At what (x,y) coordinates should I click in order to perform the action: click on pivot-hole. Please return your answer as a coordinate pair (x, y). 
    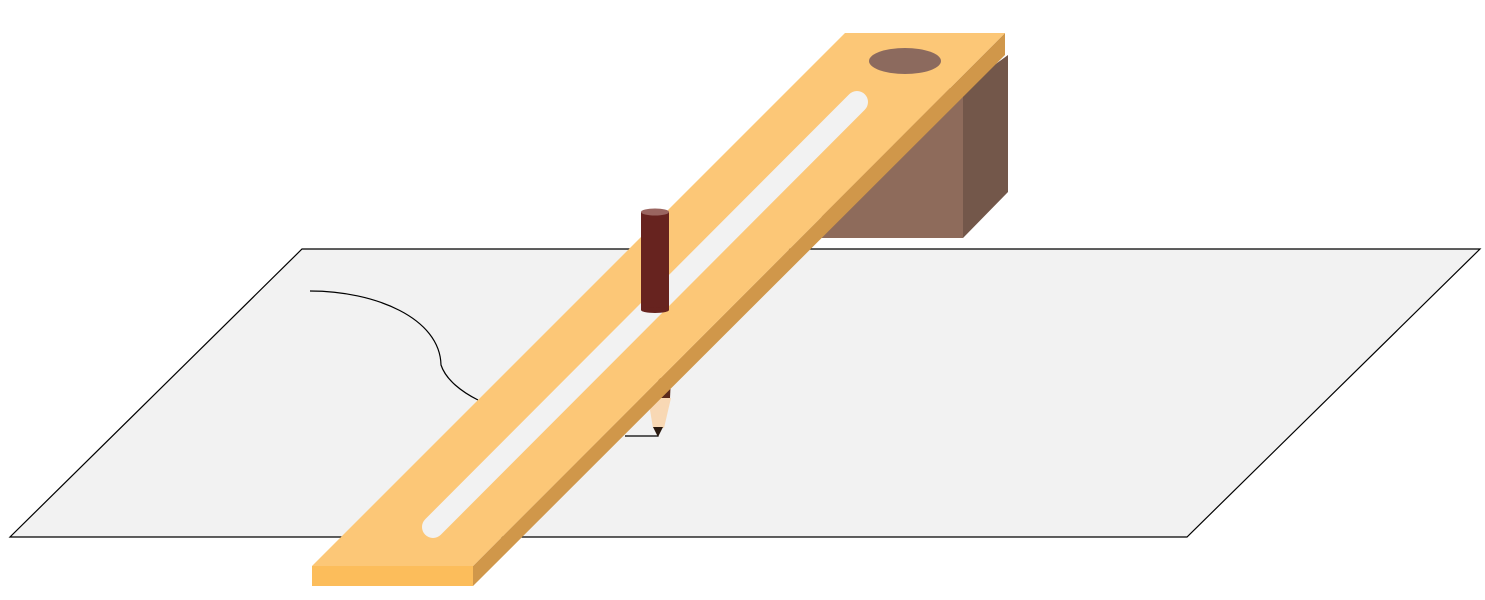
    Looking at the image, I should click on (905, 61).